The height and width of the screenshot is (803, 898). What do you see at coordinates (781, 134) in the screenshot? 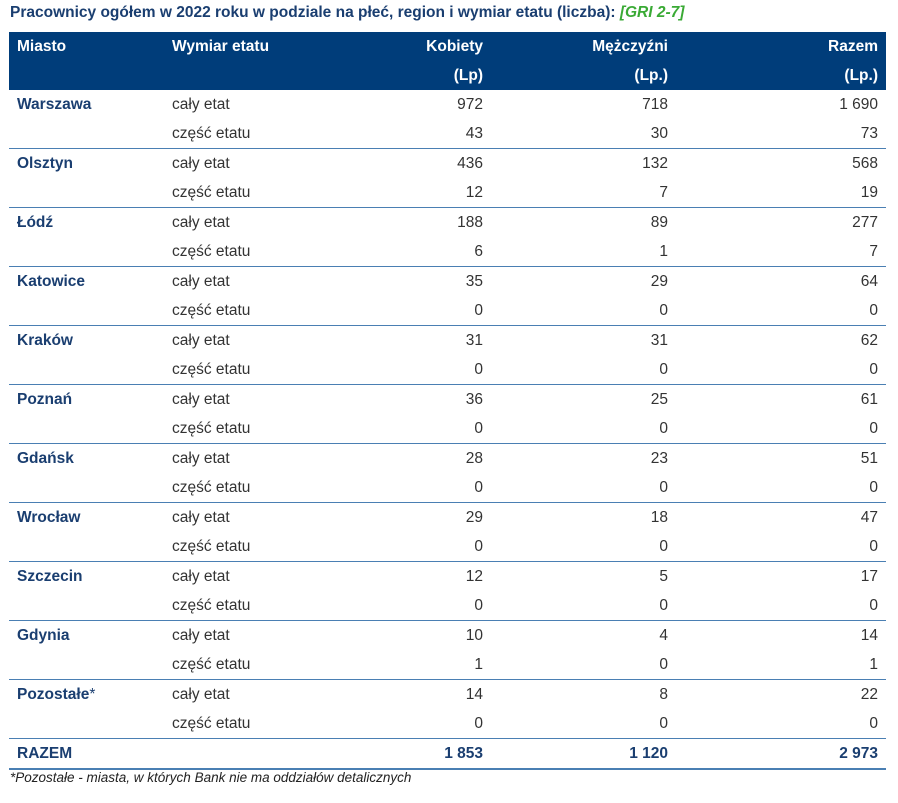
I see `value-total: 73` at bounding box center [781, 134].